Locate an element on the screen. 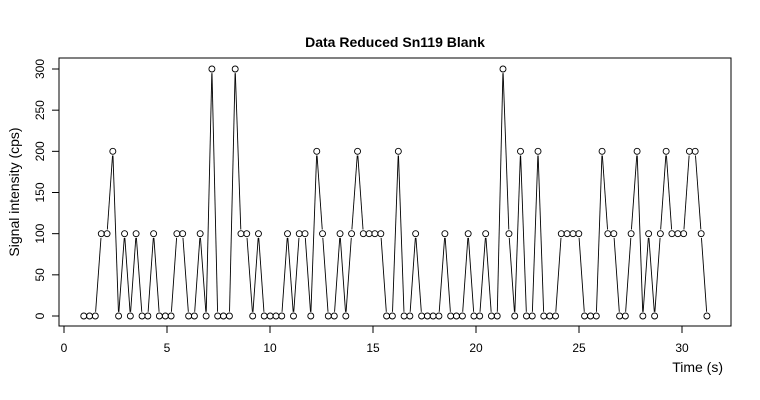  y-axis-label: Signal intensity (cps) is located at coordinates (14, 191).